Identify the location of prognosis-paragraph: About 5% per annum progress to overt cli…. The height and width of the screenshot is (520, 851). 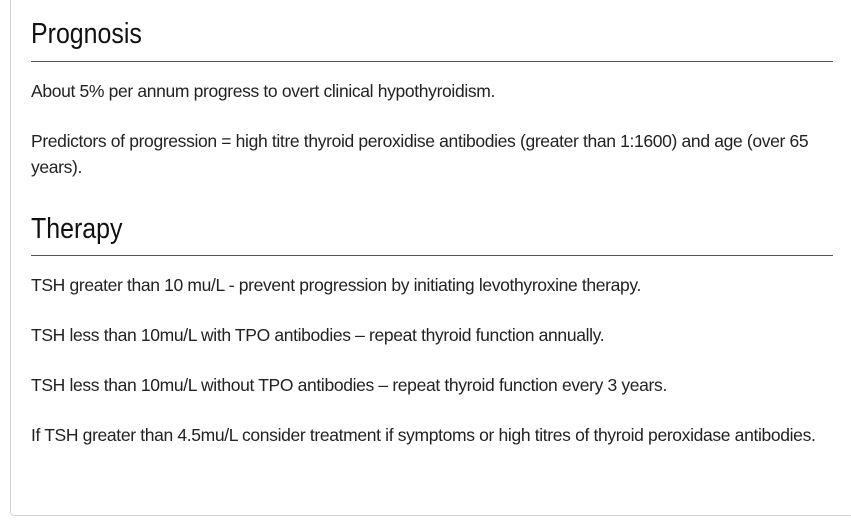
(263, 91).